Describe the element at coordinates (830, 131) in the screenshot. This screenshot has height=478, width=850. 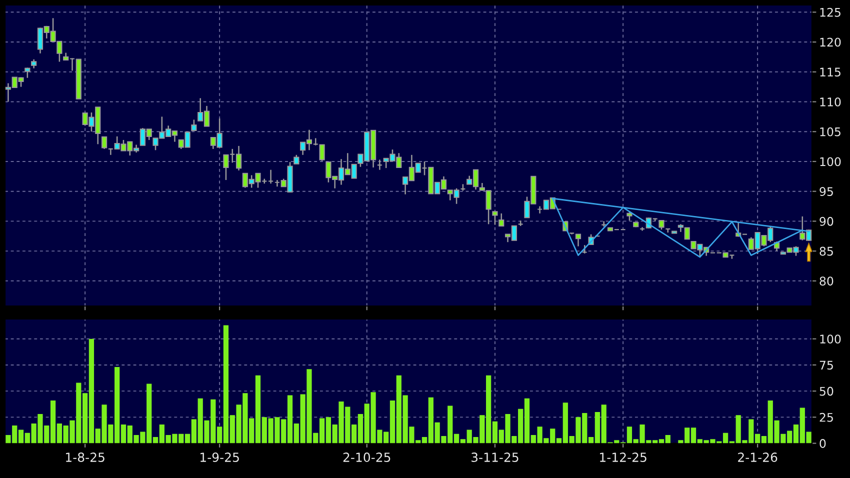
I see `y-tick-label: 105` at that location.